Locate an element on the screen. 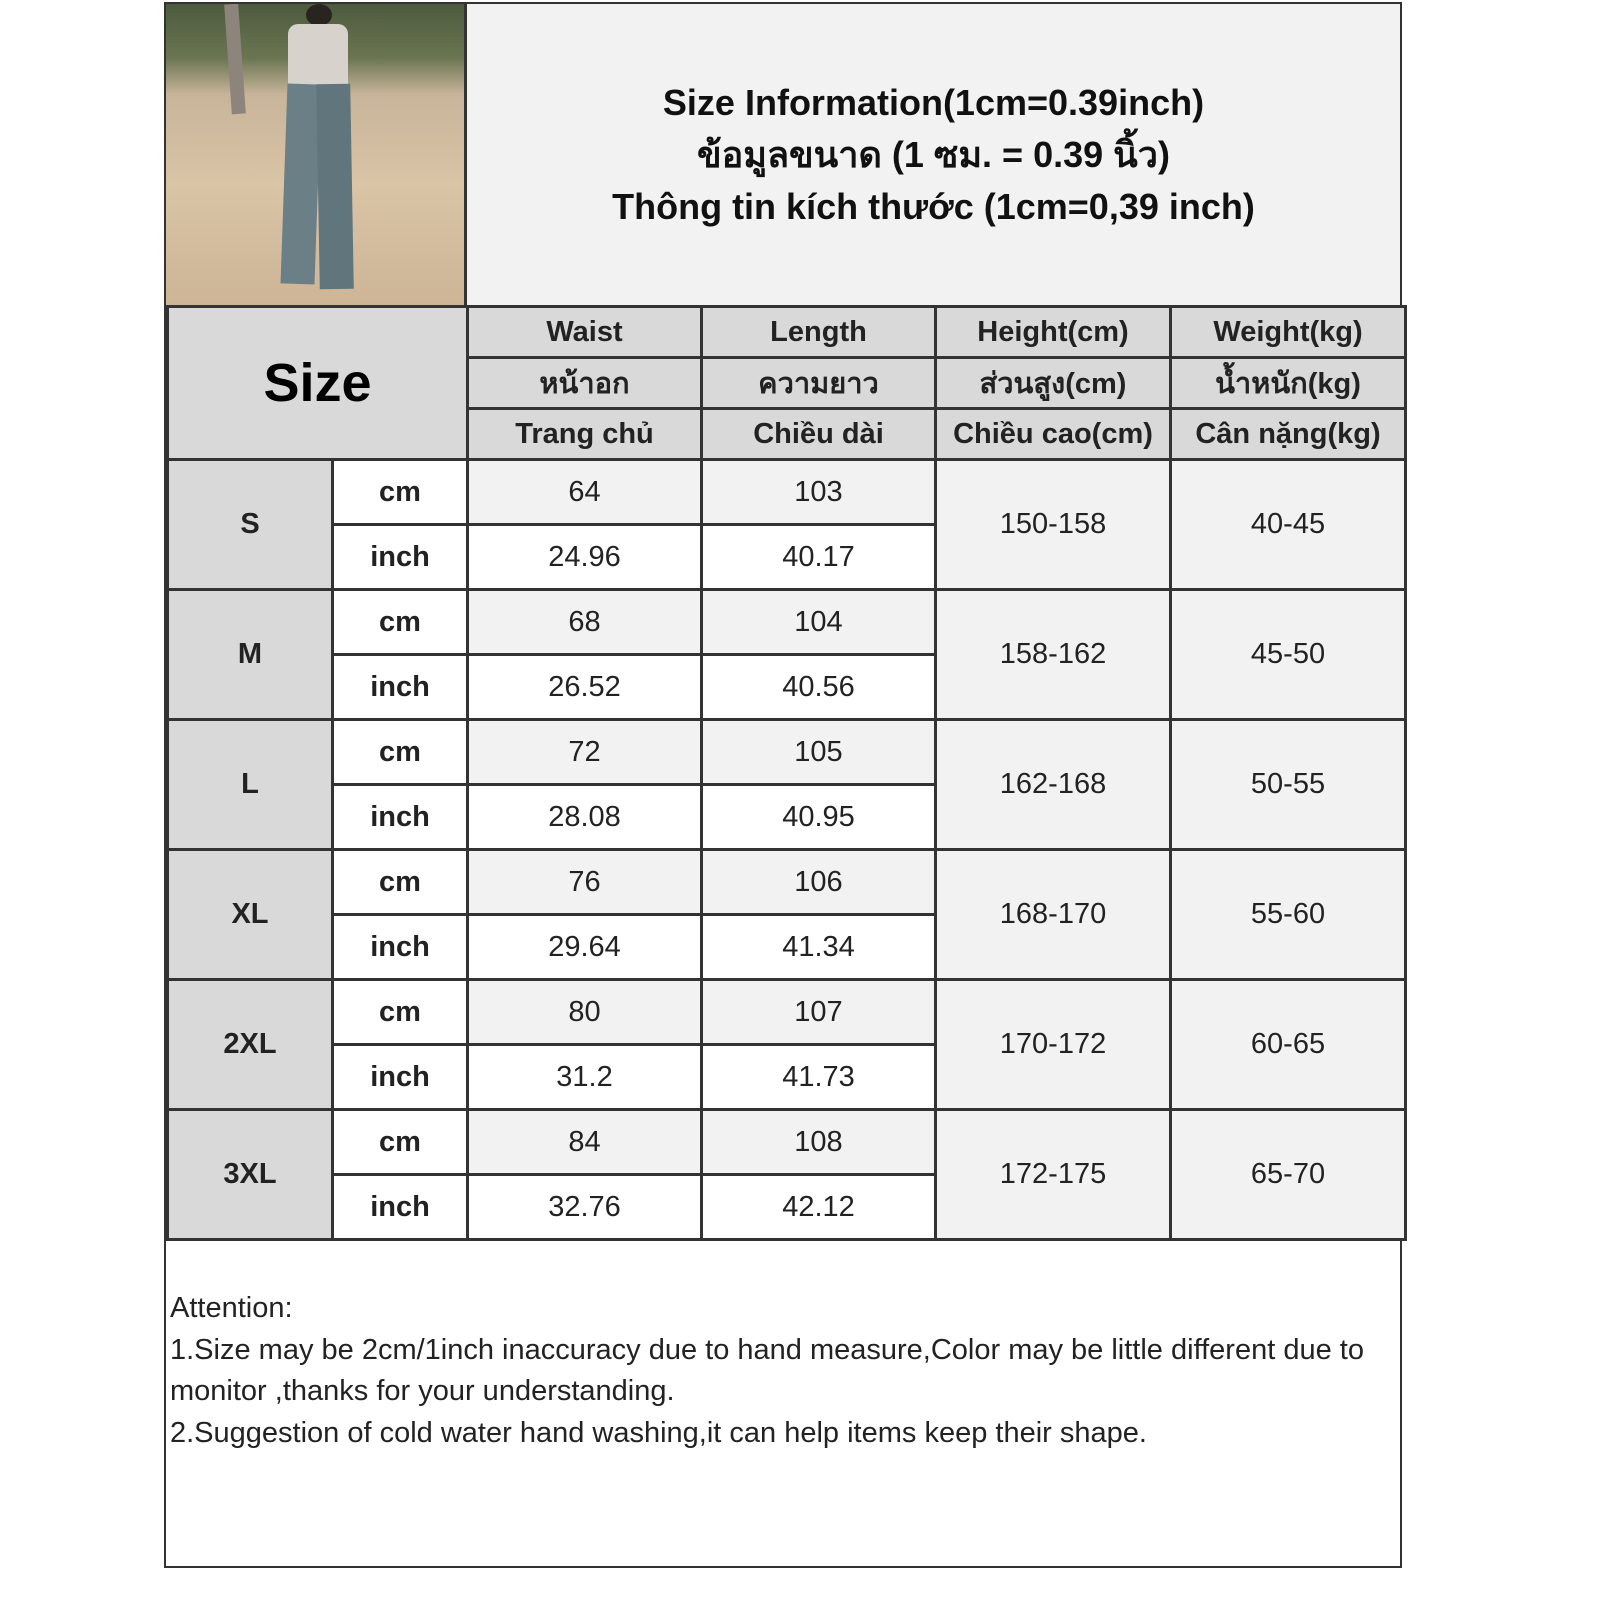 This screenshot has height=1600, width=1600. length-cm: 104 is located at coordinates (818, 622).